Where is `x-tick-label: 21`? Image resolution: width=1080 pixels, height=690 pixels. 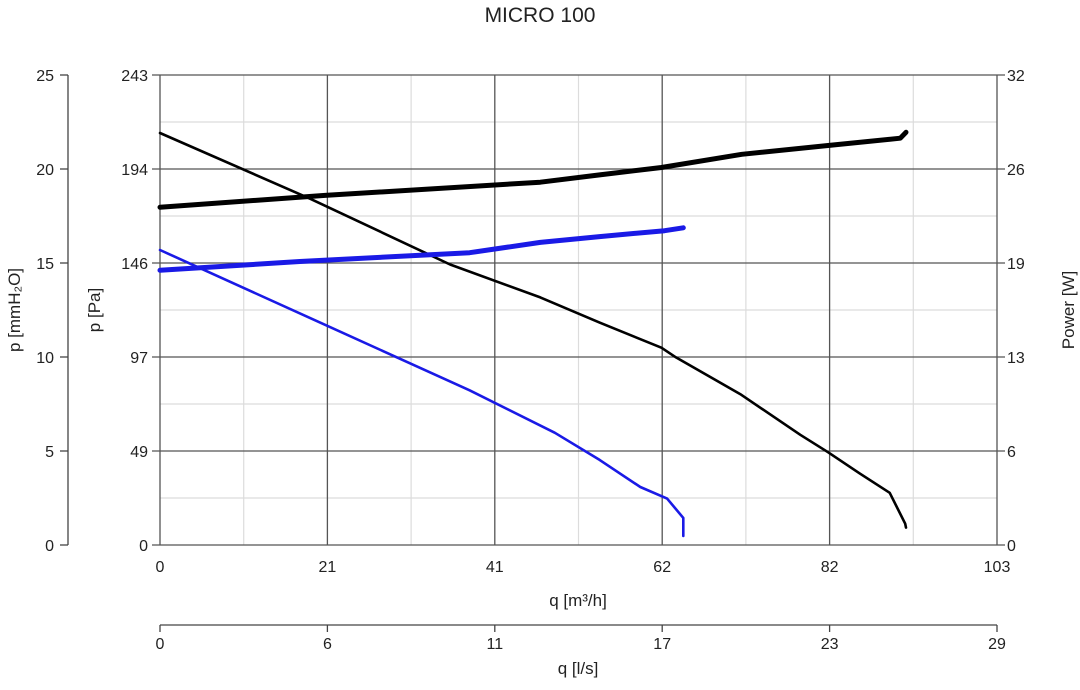
x-tick-label: 21 is located at coordinates (328, 567).